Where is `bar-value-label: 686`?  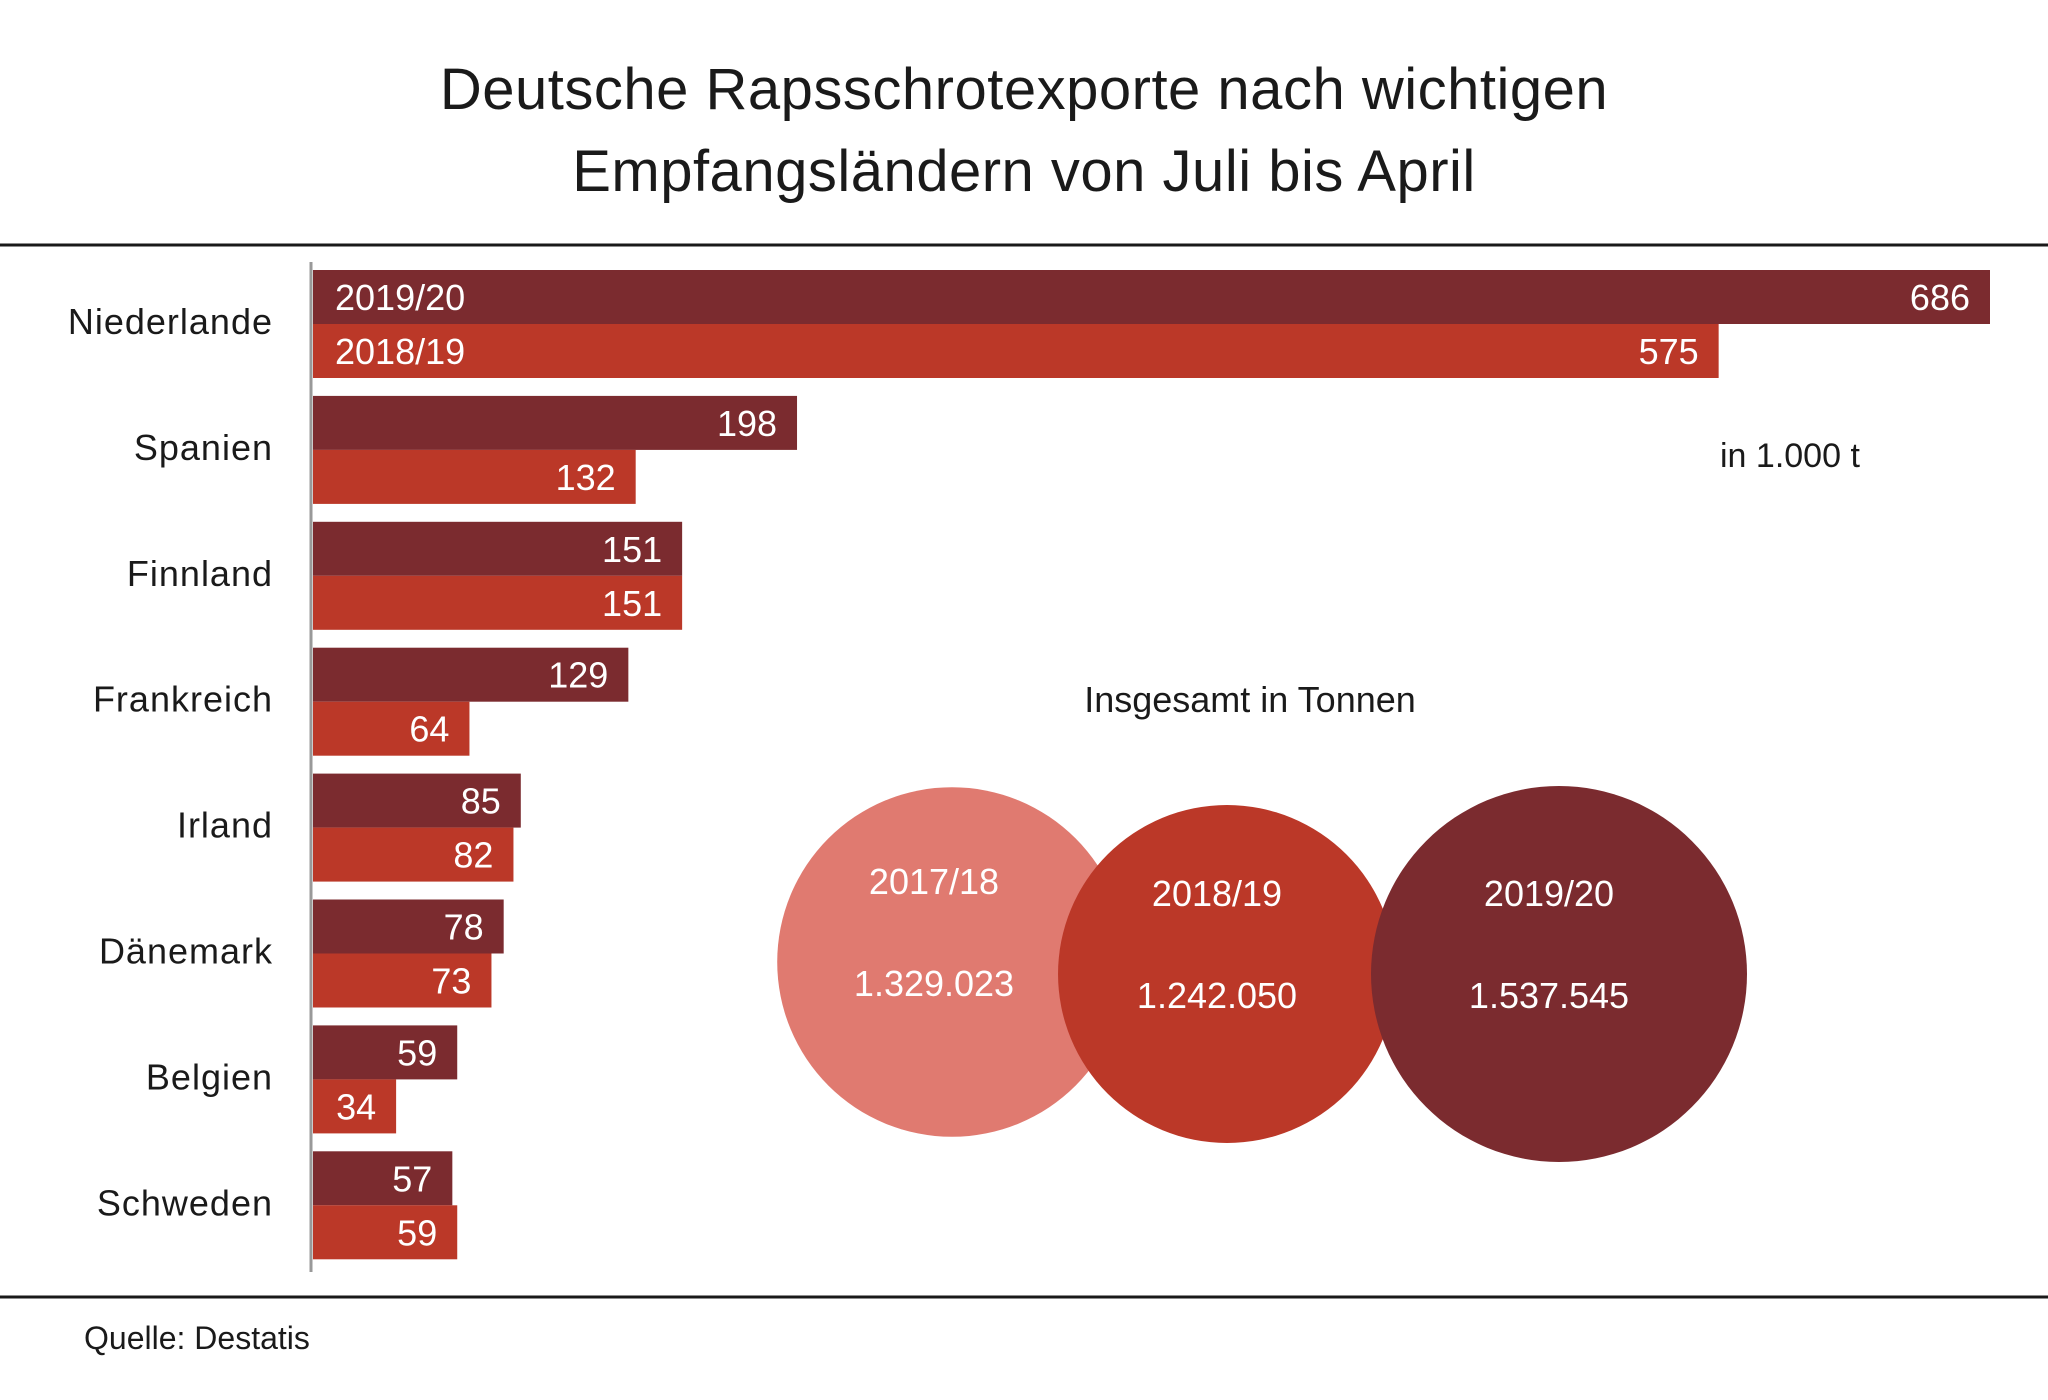 bar-value-label: 686 is located at coordinates (1940, 297).